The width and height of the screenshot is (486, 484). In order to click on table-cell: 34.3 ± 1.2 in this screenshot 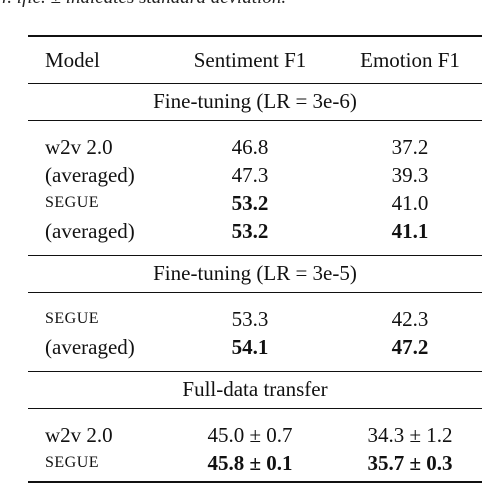, I will do `click(410, 435)`.